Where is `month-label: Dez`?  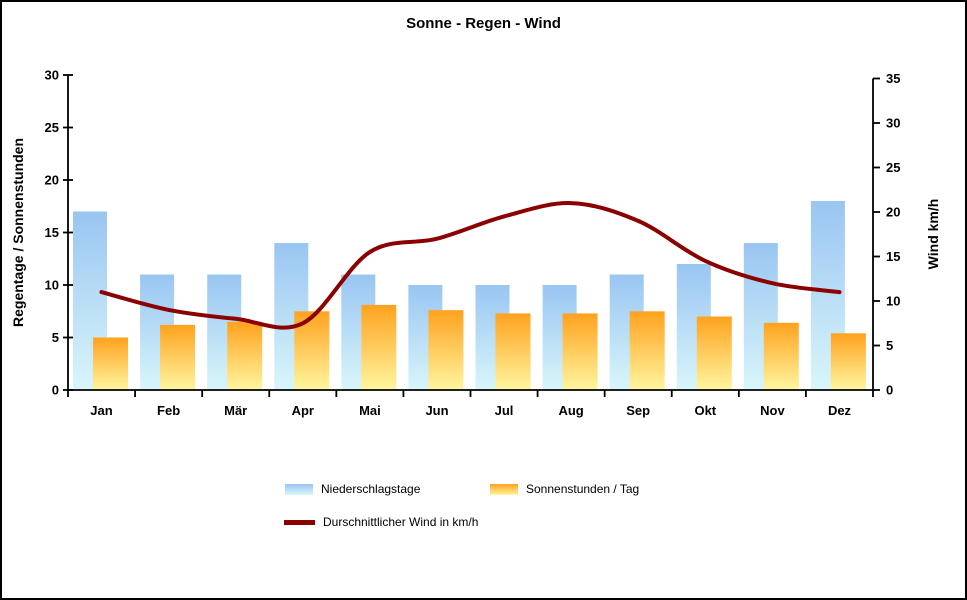 month-label: Dez is located at coordinates (840, 410).